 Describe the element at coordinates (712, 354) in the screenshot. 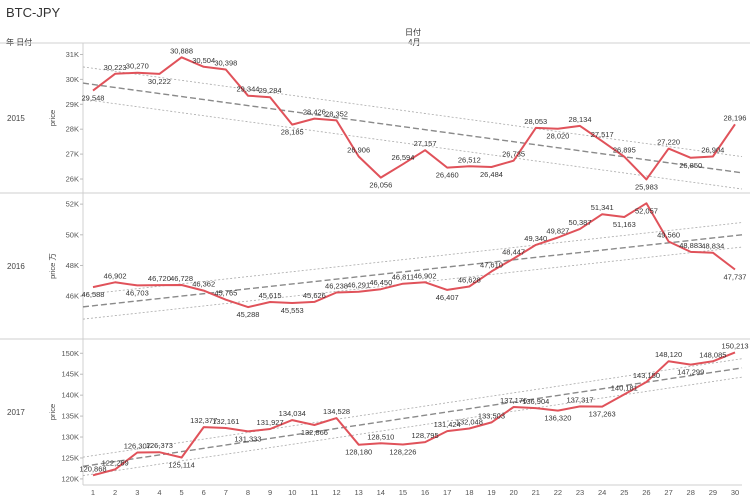

I see `data-label: 148,085` at that location.